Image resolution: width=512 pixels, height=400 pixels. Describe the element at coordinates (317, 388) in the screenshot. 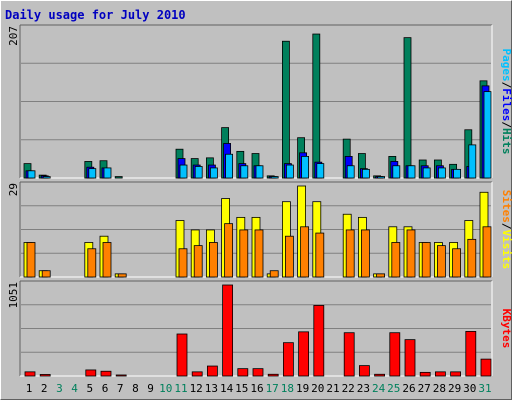

I see `x-tick-label-20: 20` at that location.